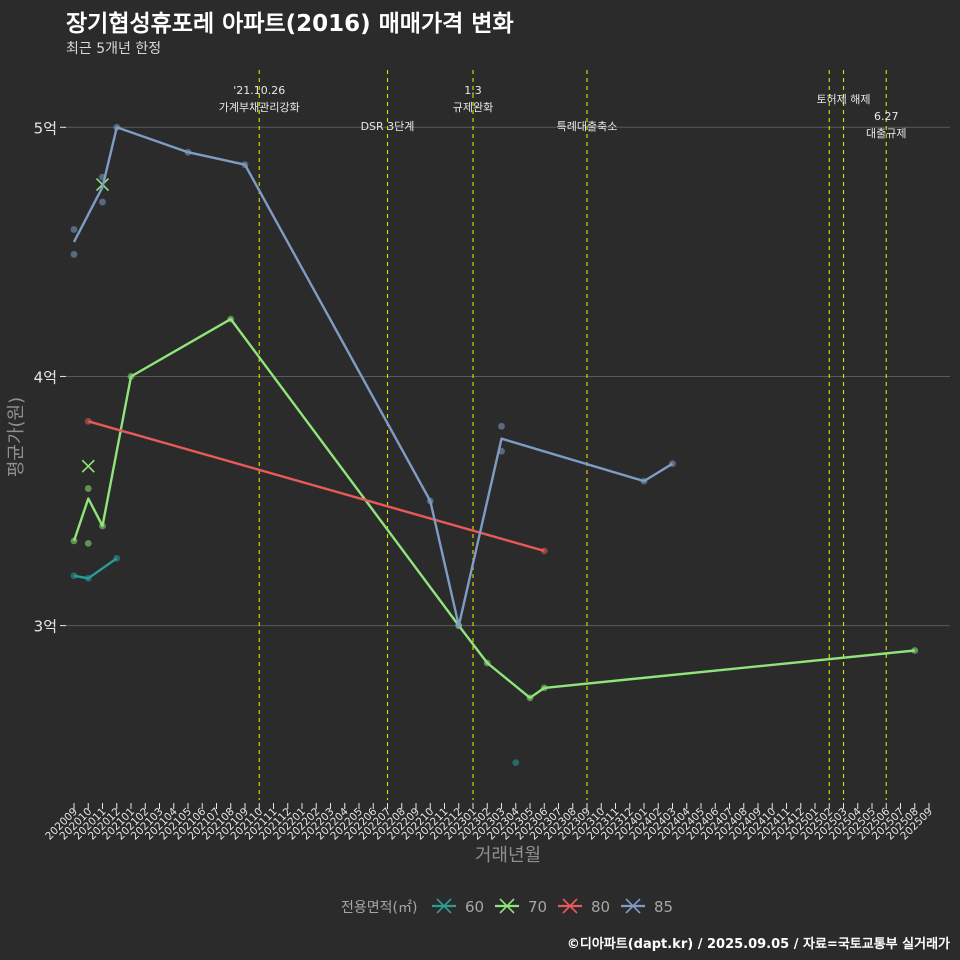 The width and height of the screenshot is (960, 960). What do you see at coordinates (16, 437) in the screenshot?
I see `y-axis-title: 평균가(원)` at bounding box center [16, 437].